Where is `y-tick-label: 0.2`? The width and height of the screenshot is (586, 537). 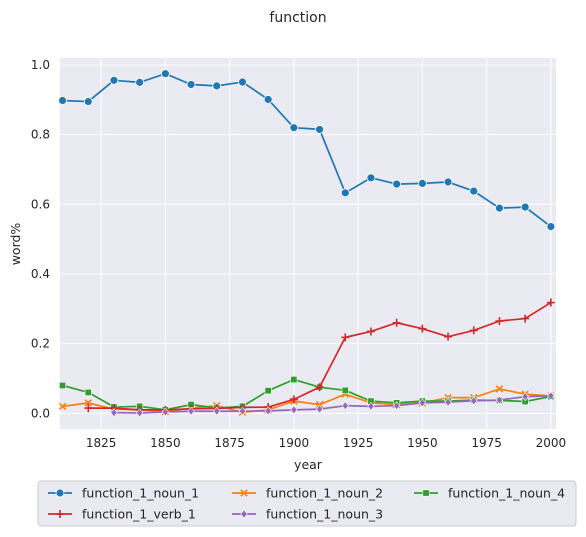
y-tick-label: 0.2 is located at coordinates (40, 344).